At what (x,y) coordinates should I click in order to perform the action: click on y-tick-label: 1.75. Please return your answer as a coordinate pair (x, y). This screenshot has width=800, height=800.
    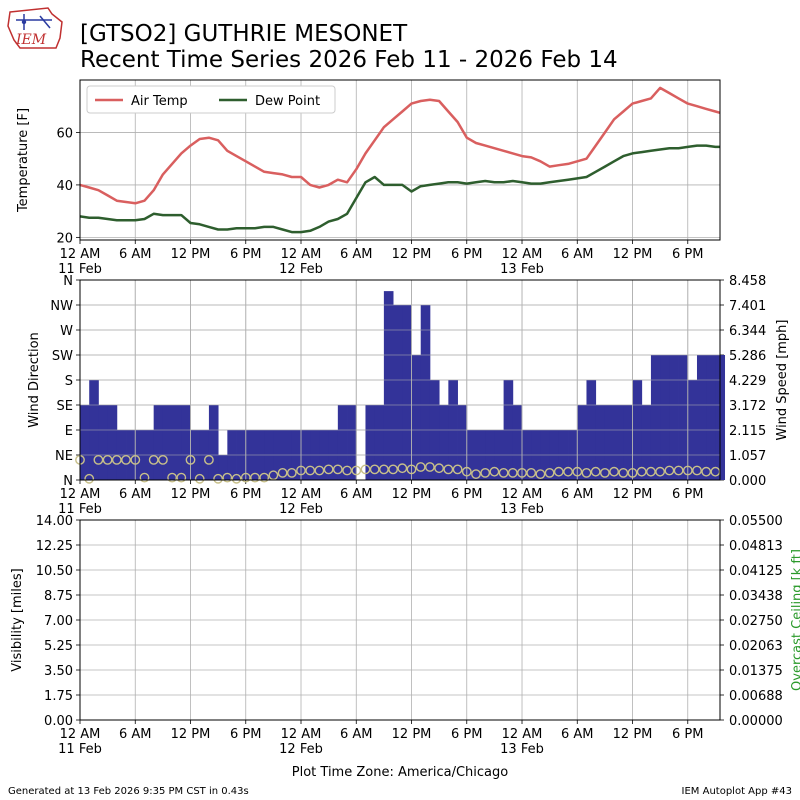
    Looking at the image, I should click on (58, 696).